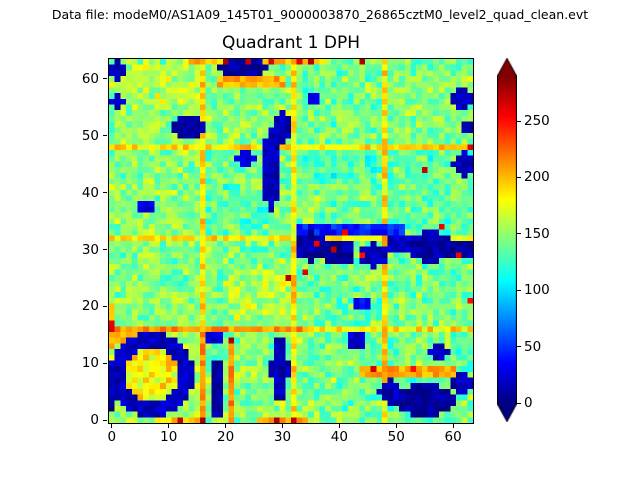 Image resolution: width=640 pixels, height=480 pixels. I want to click on x-tick-label: 20, so click(226, 437).